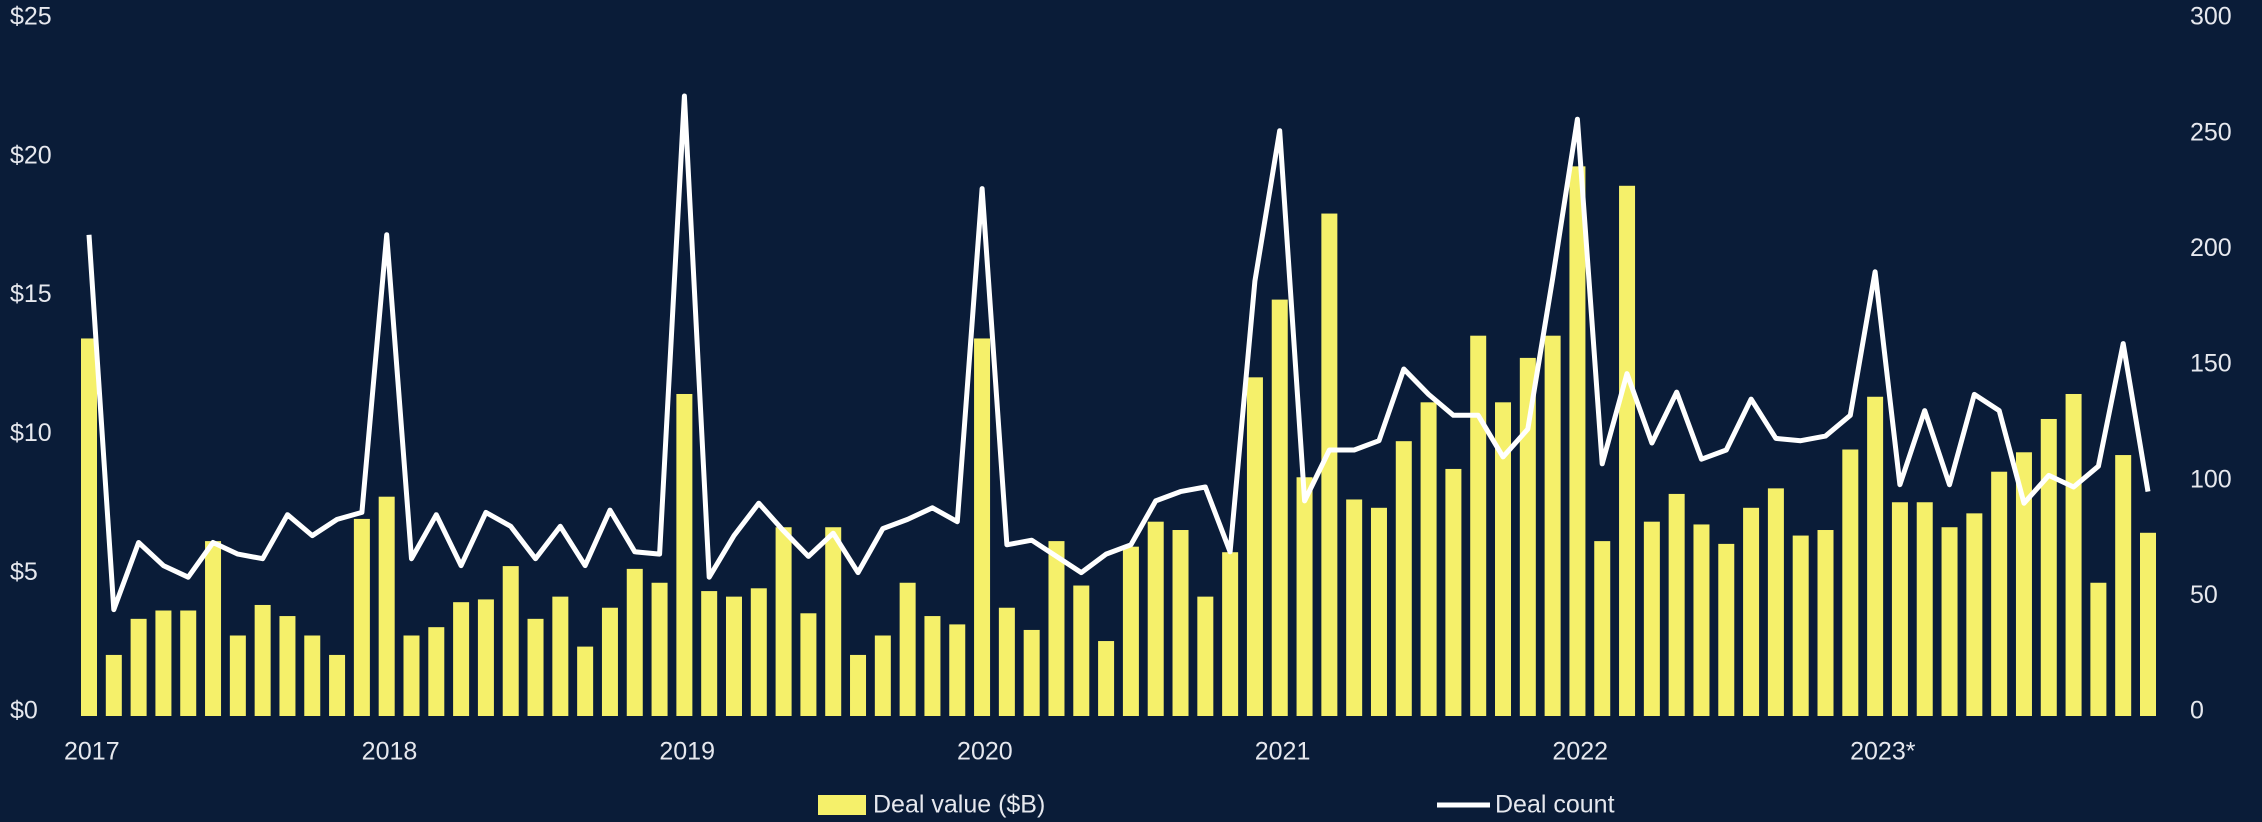  Describe the element at coordinates (2211, 364) in the screenshot. I see `y2-tick-label: 150` at that location.